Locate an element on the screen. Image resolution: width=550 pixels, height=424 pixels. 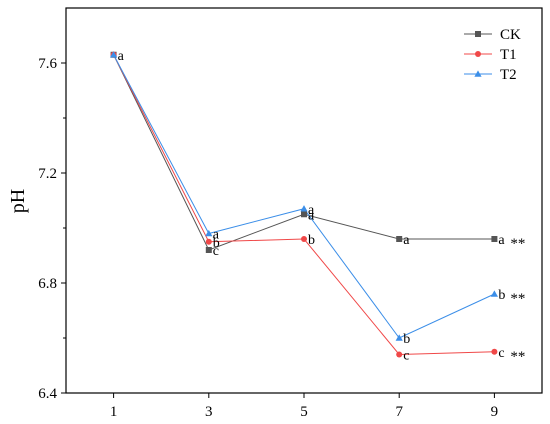
x-tick-label: 3 is located at coordinates (209, 412).